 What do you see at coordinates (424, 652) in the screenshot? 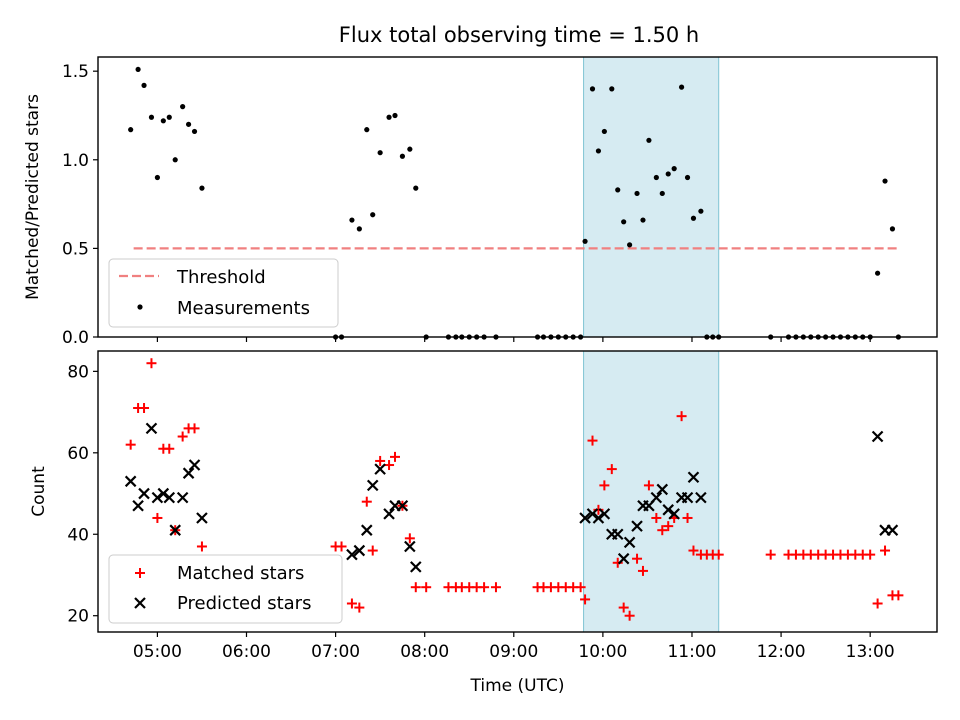
I see `x-tick-label: 08:00` at bounding box center [424, 652].